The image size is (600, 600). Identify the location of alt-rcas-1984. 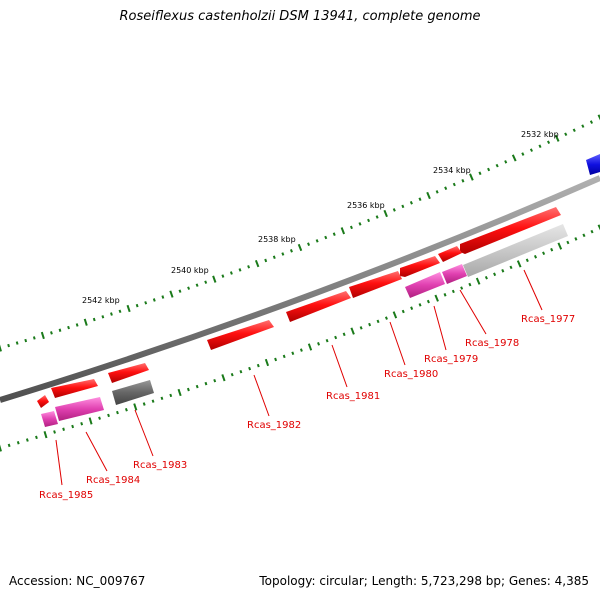
(79, 409).